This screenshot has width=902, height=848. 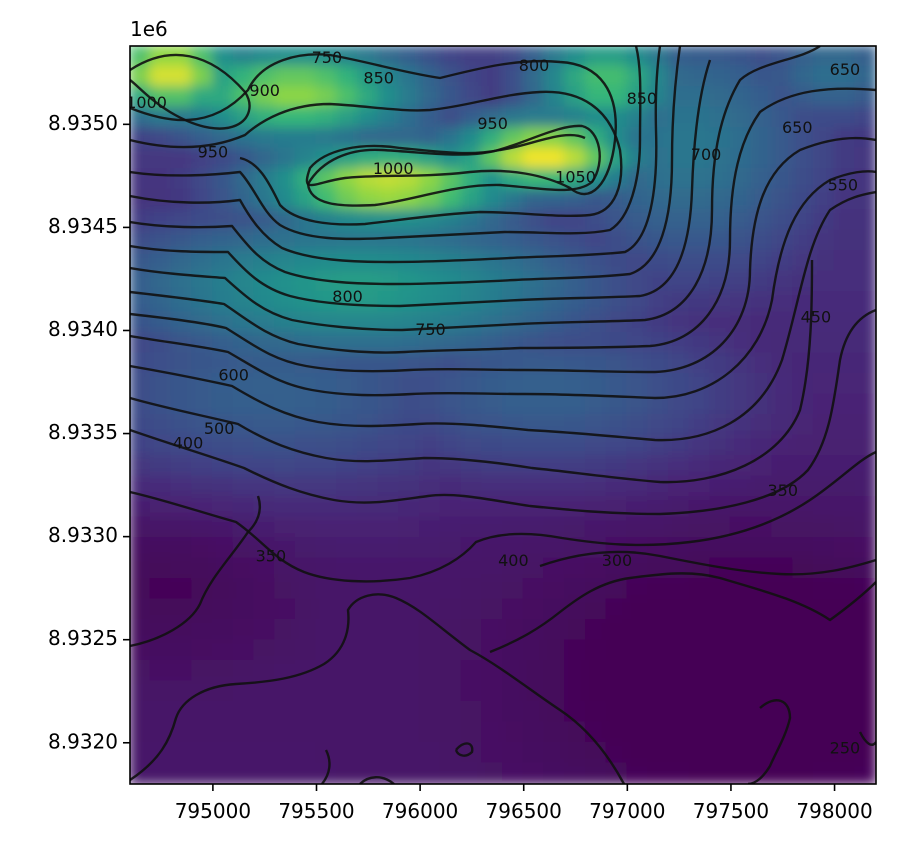 What do you see at coordinates (430, 329) in the screenshot?
I see `contour-label: 750` at bounding box center [430, 329].